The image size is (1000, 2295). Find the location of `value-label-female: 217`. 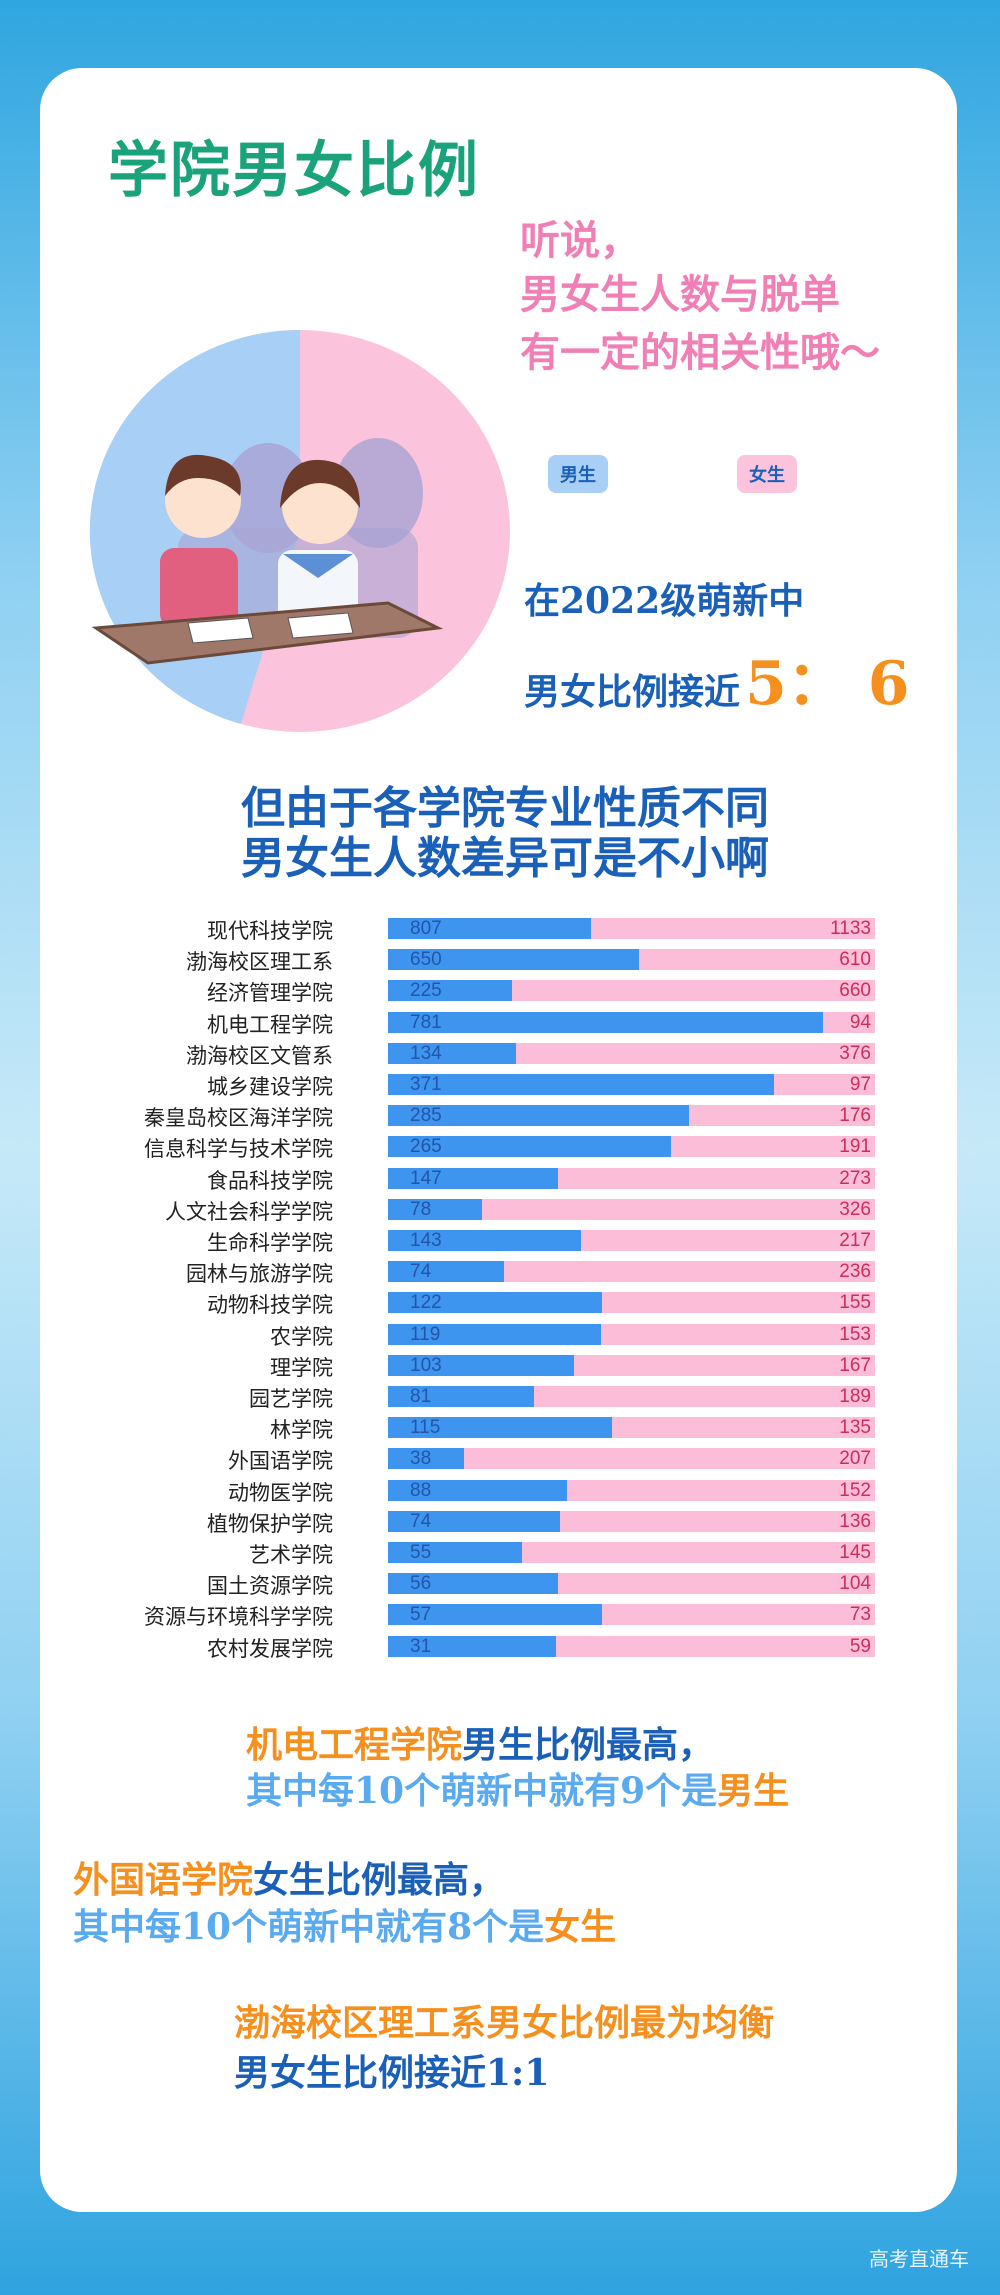

value-label-female: 217 is located at coordinates (855, 1240).